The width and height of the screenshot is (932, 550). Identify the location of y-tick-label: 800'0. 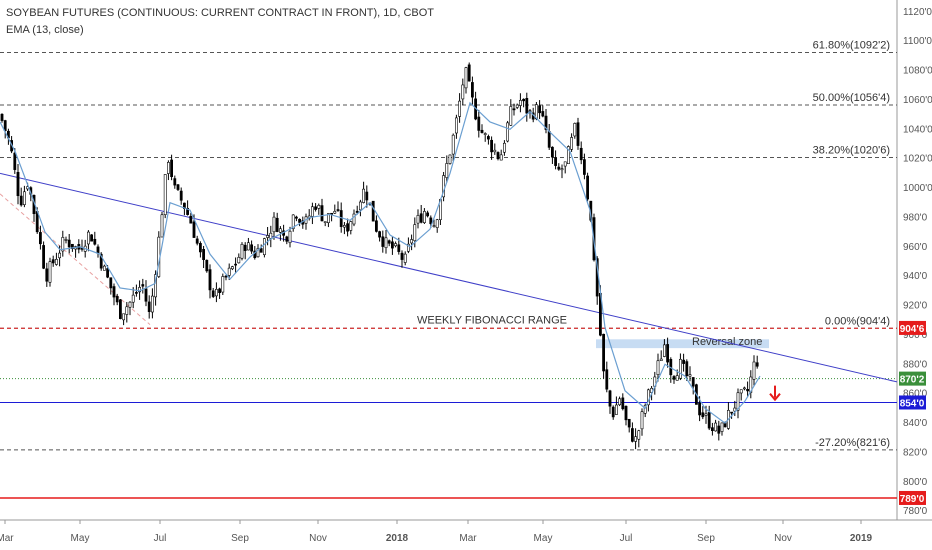
(915, 482).